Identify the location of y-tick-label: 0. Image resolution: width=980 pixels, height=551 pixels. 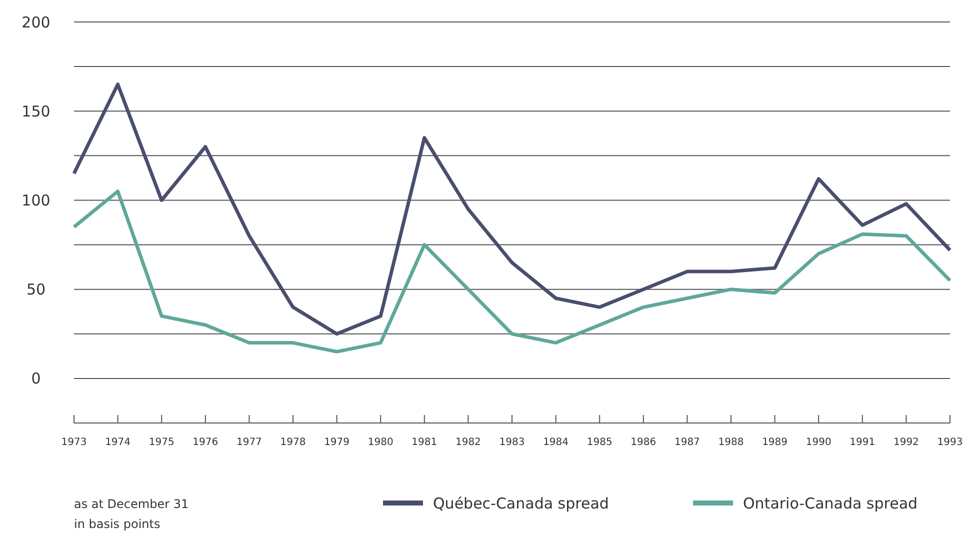
(36, 379).